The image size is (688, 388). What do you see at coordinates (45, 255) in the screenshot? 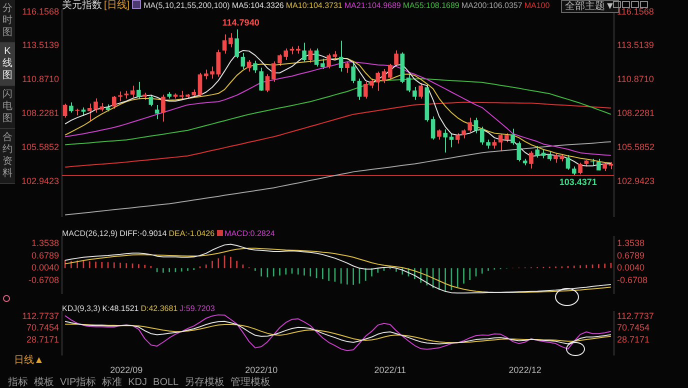
I see `y-tick-label: 0.6789` at bounding box center [45, 255].